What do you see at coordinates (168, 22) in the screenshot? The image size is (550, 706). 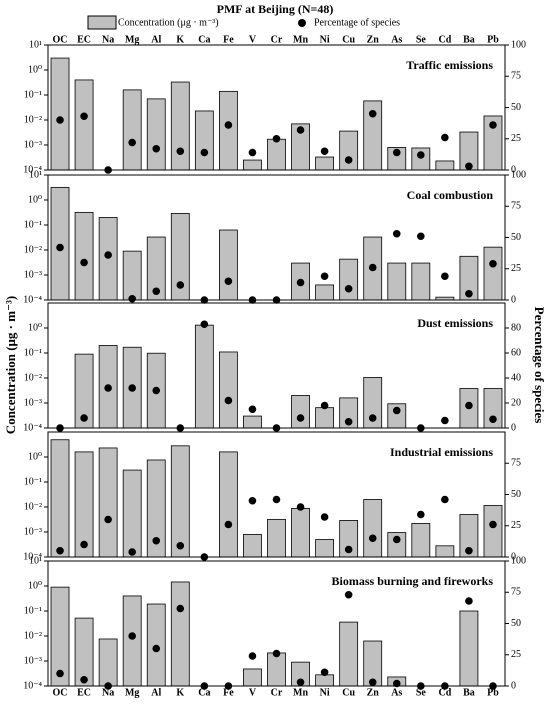 I see `legend-label: Concentration (μg · m⁻³)` at bounding box center [168, 22].